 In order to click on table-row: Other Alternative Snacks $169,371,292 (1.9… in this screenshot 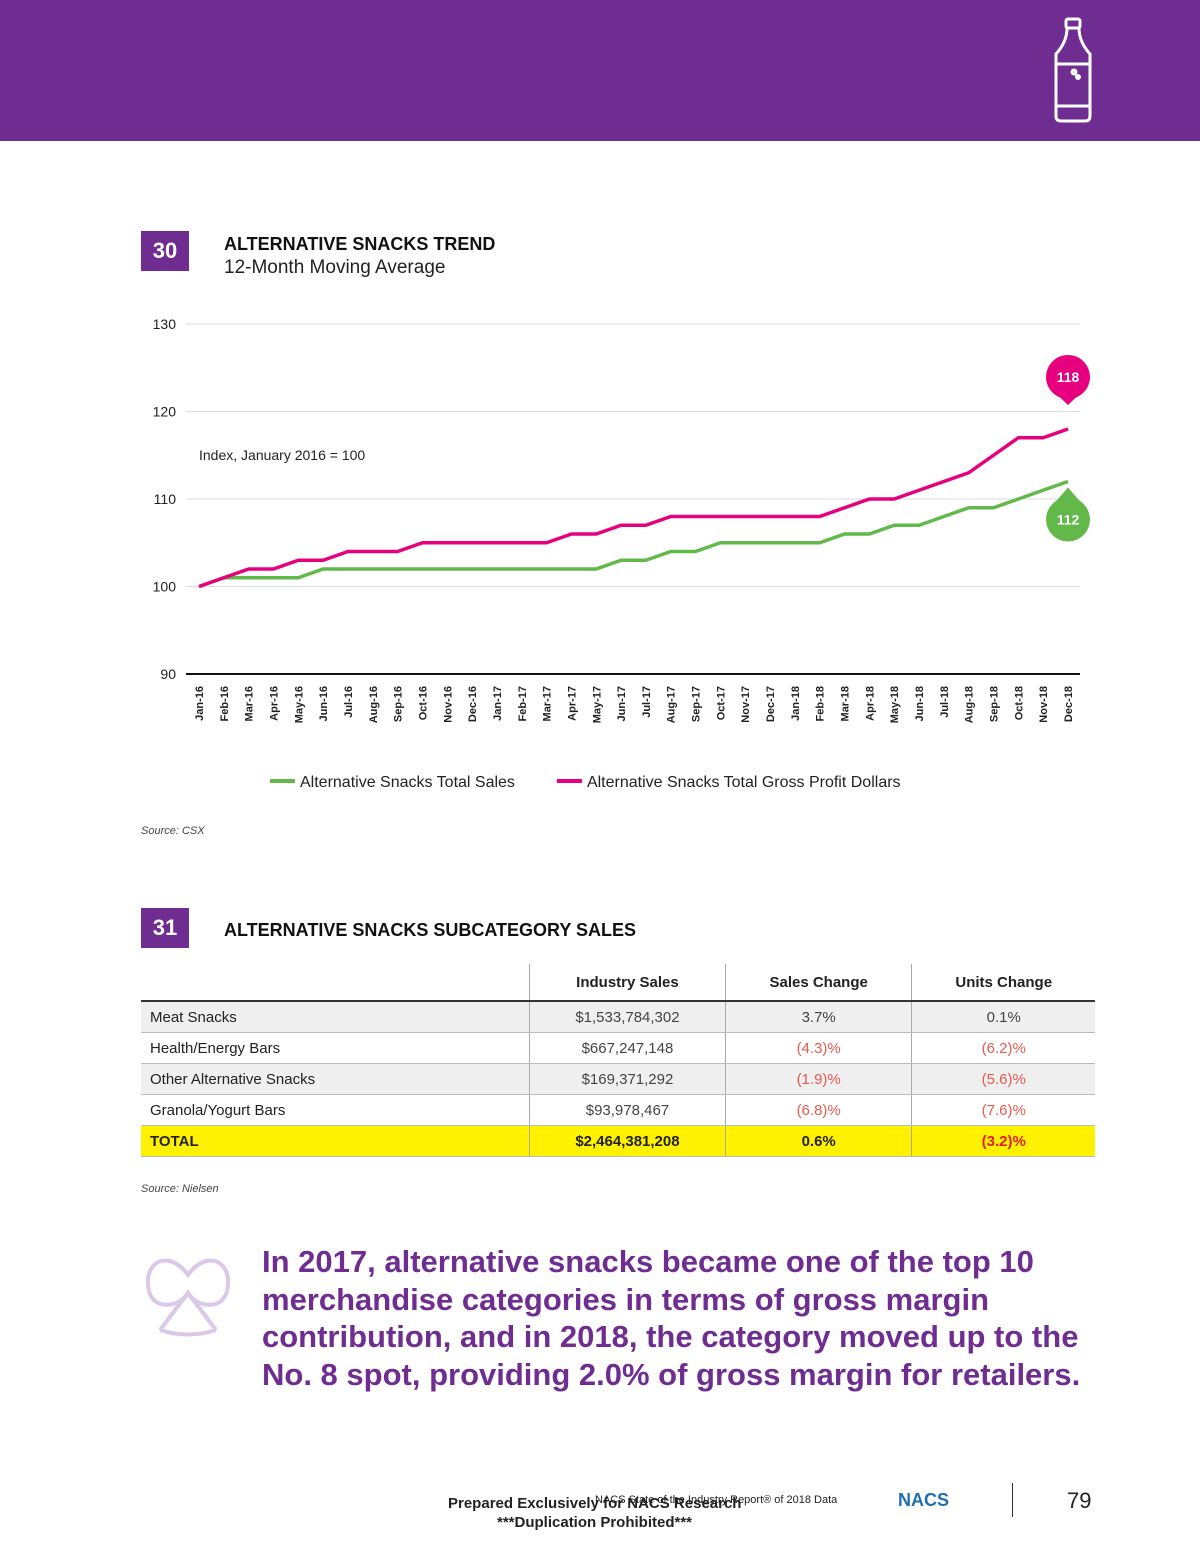, I will do `click(618, 1079)`.